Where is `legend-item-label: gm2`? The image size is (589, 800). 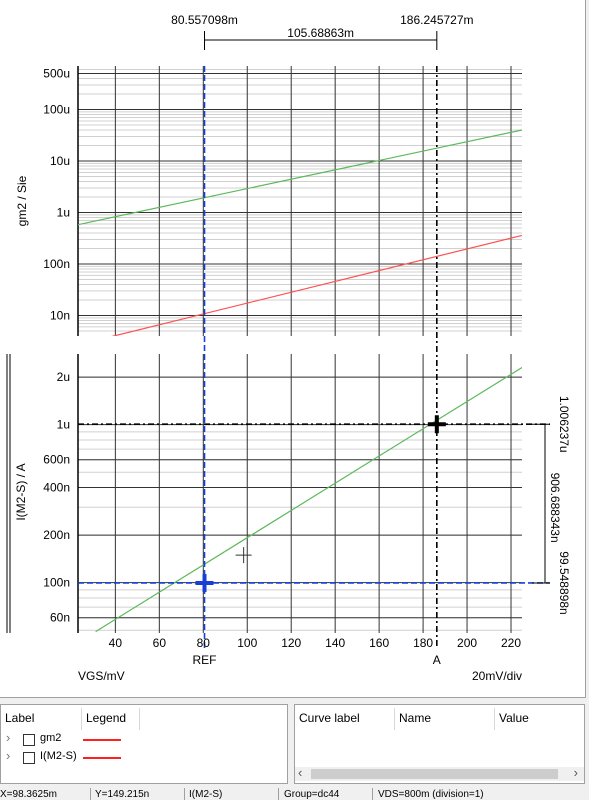
legend-item-label: gm2 is located at coordinates (51, 738).